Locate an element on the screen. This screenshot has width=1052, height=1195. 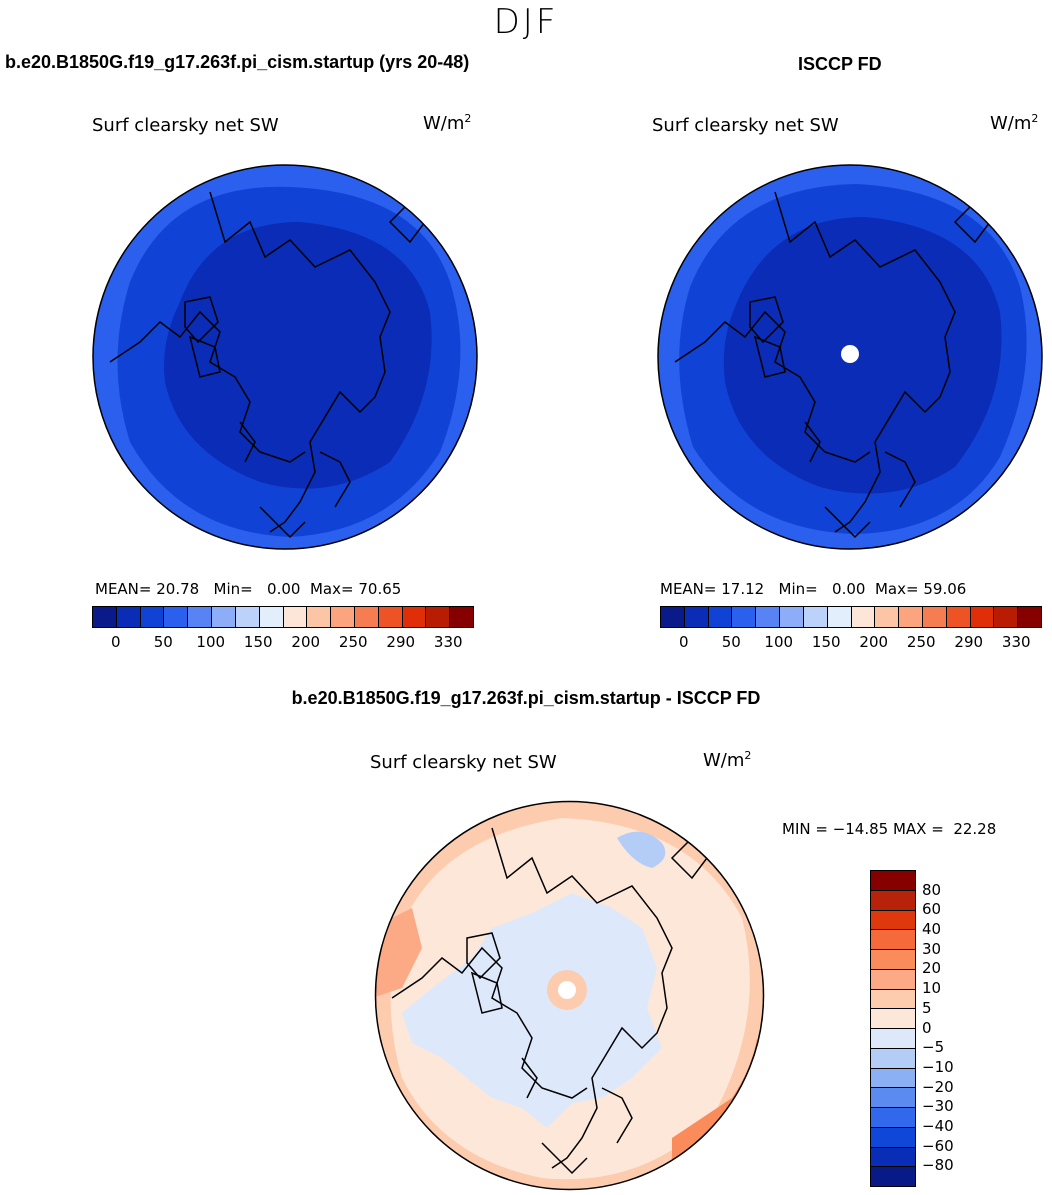
panel3-polar-map is located at coordinates (569, 995).